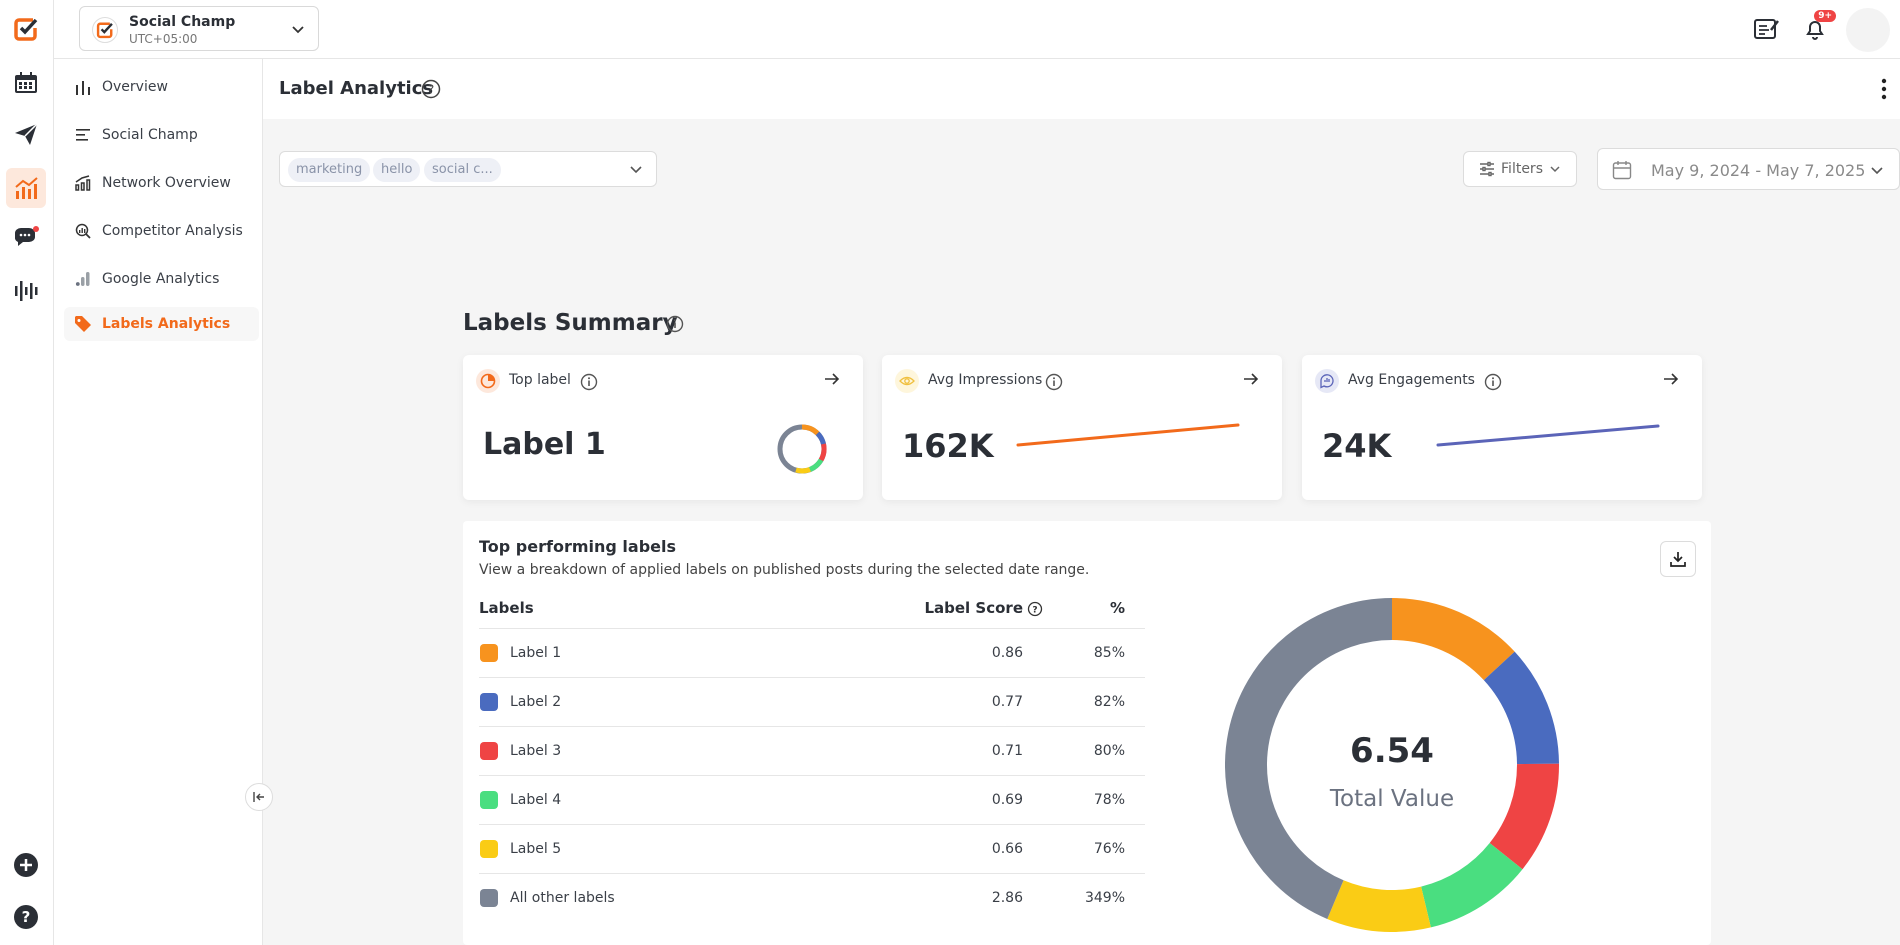 This screenshot has width=1900, height=945. Describe the element at coordinates (1548, 435) in the screenshot. I see `engagements-sparkline` at that location.